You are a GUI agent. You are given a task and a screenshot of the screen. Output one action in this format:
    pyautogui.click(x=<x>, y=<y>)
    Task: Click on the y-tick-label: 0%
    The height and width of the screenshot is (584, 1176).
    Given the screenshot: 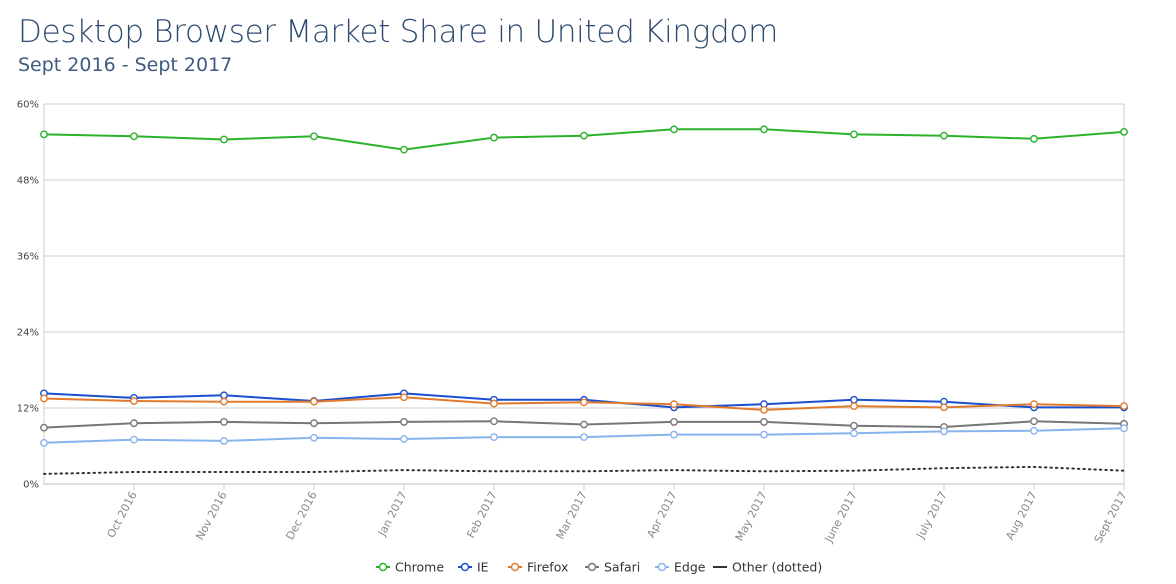 What is the action you would take?
    pyautogui.click(x=31, y=485)
    